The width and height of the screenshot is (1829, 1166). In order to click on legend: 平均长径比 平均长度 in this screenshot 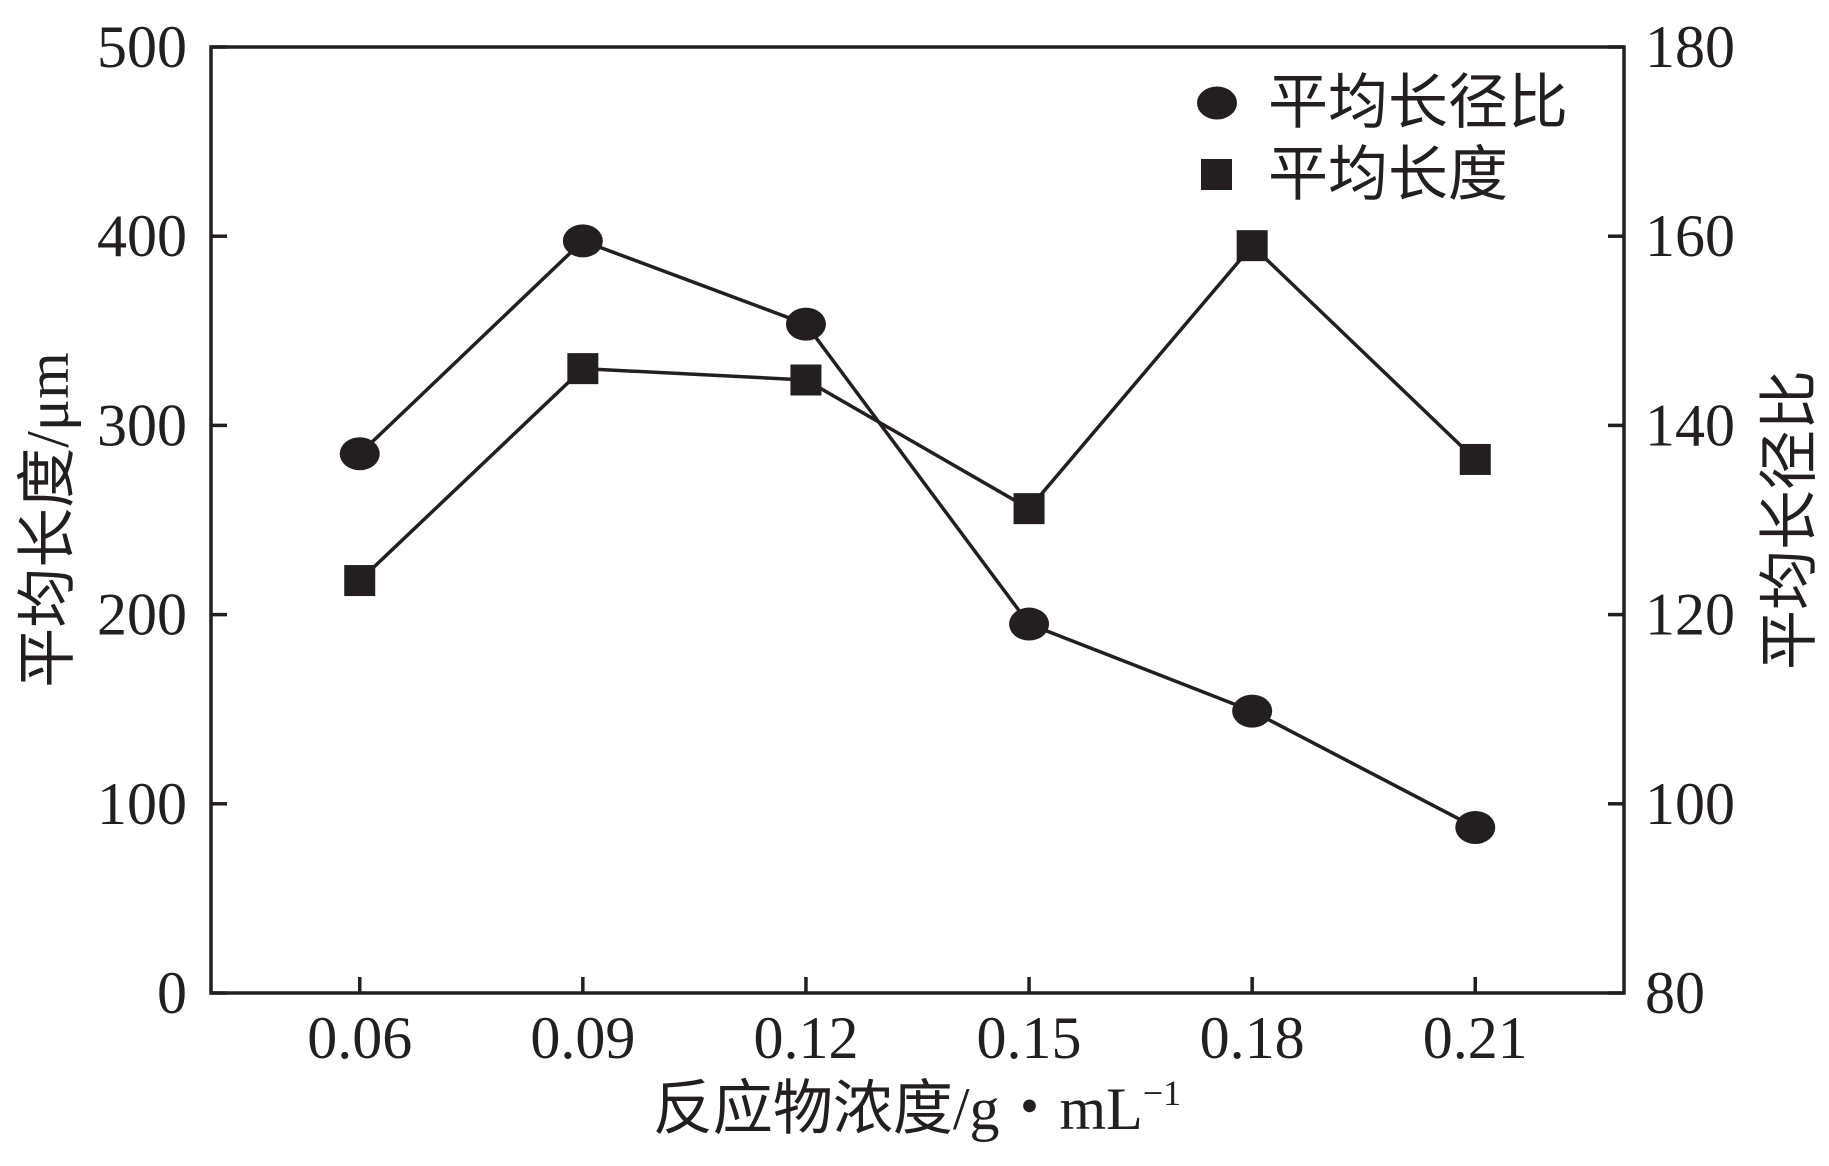, I will do `click(1382, 139)`.